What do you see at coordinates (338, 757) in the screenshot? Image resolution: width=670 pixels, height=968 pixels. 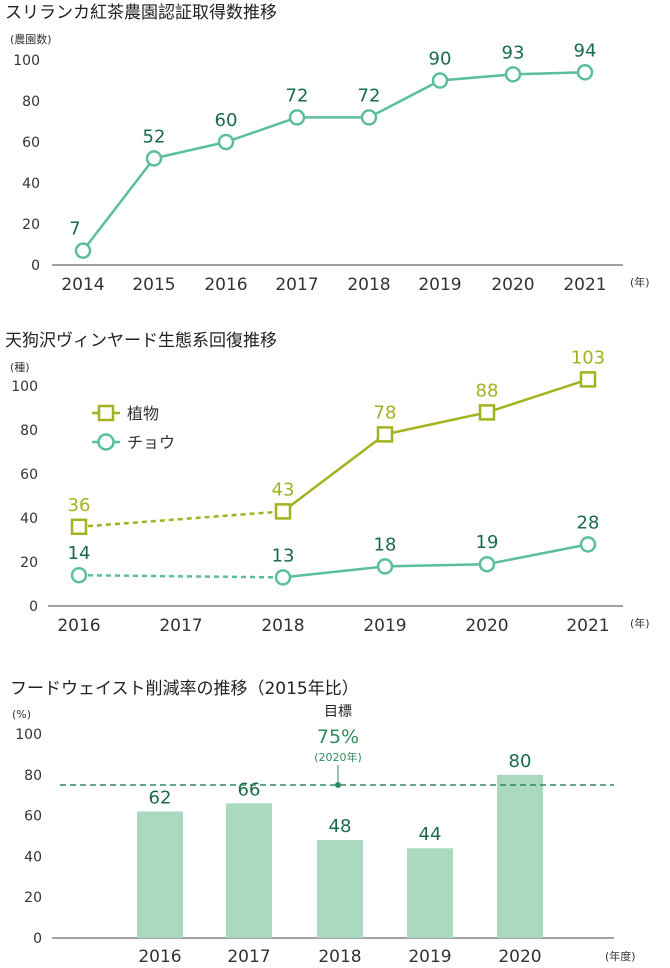 I see `target-sub: (2020年)` at bounding box center [338, 757].